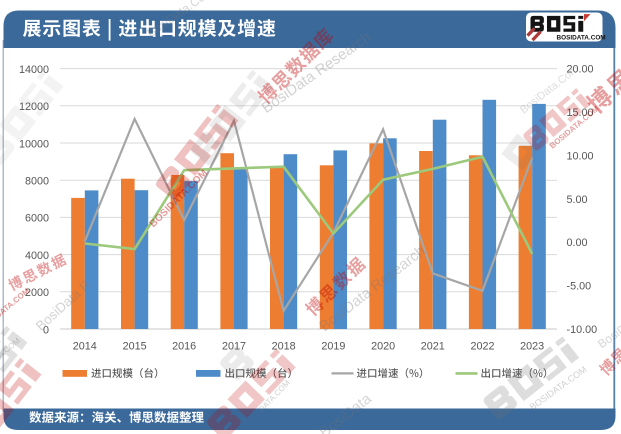  I want to click on svg-text: 2016, so click(184, 347).